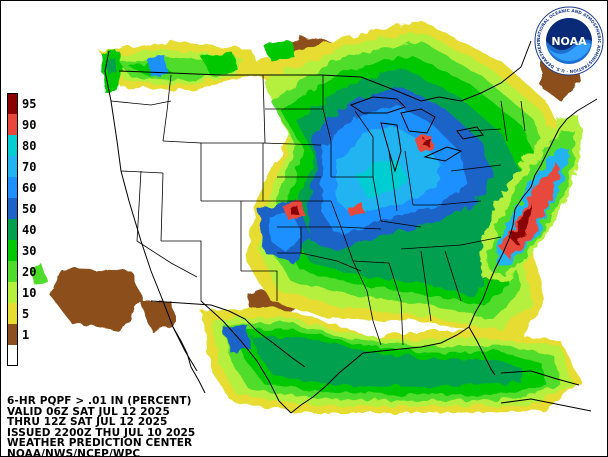 This screenshot has width=608, height=457. I want to click on legend-label: 90, so click(29, 125).